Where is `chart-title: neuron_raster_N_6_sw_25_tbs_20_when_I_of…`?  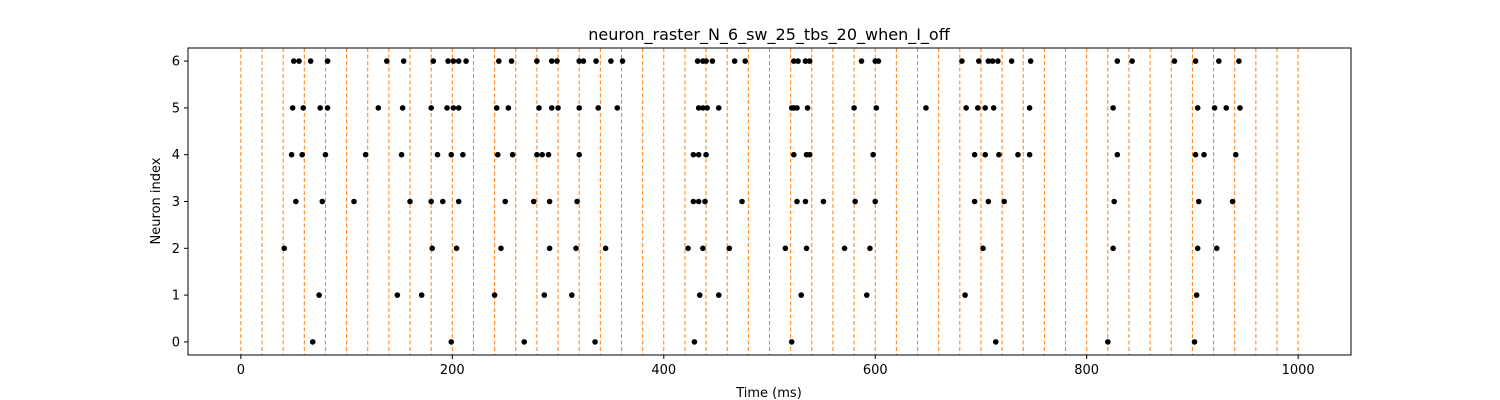
chart-title: neuron_raster_N_6_sw_25_tbs_20_when_I_of… is located at coordinates (769, 35).